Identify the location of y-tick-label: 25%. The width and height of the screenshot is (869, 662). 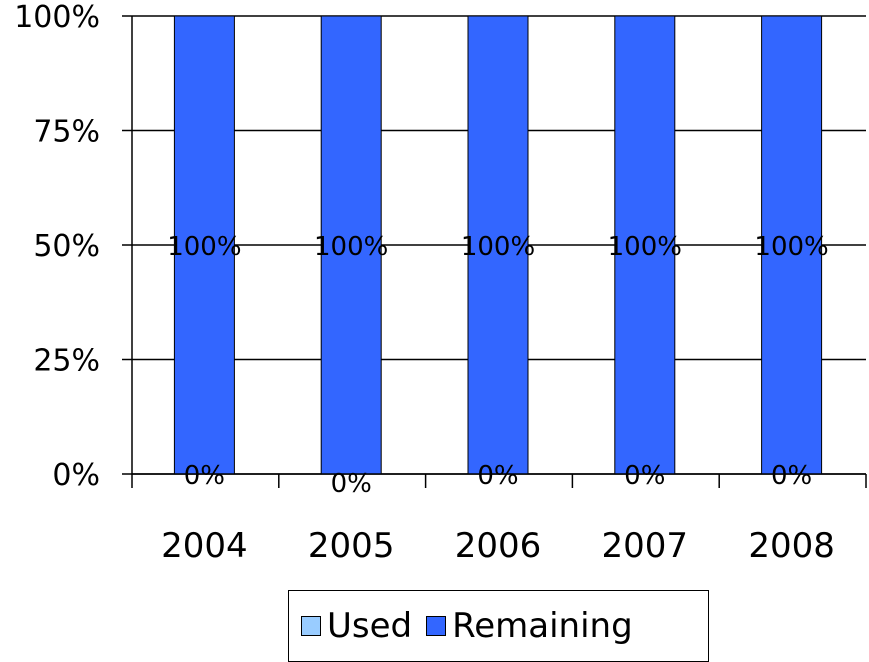
(66, 361).